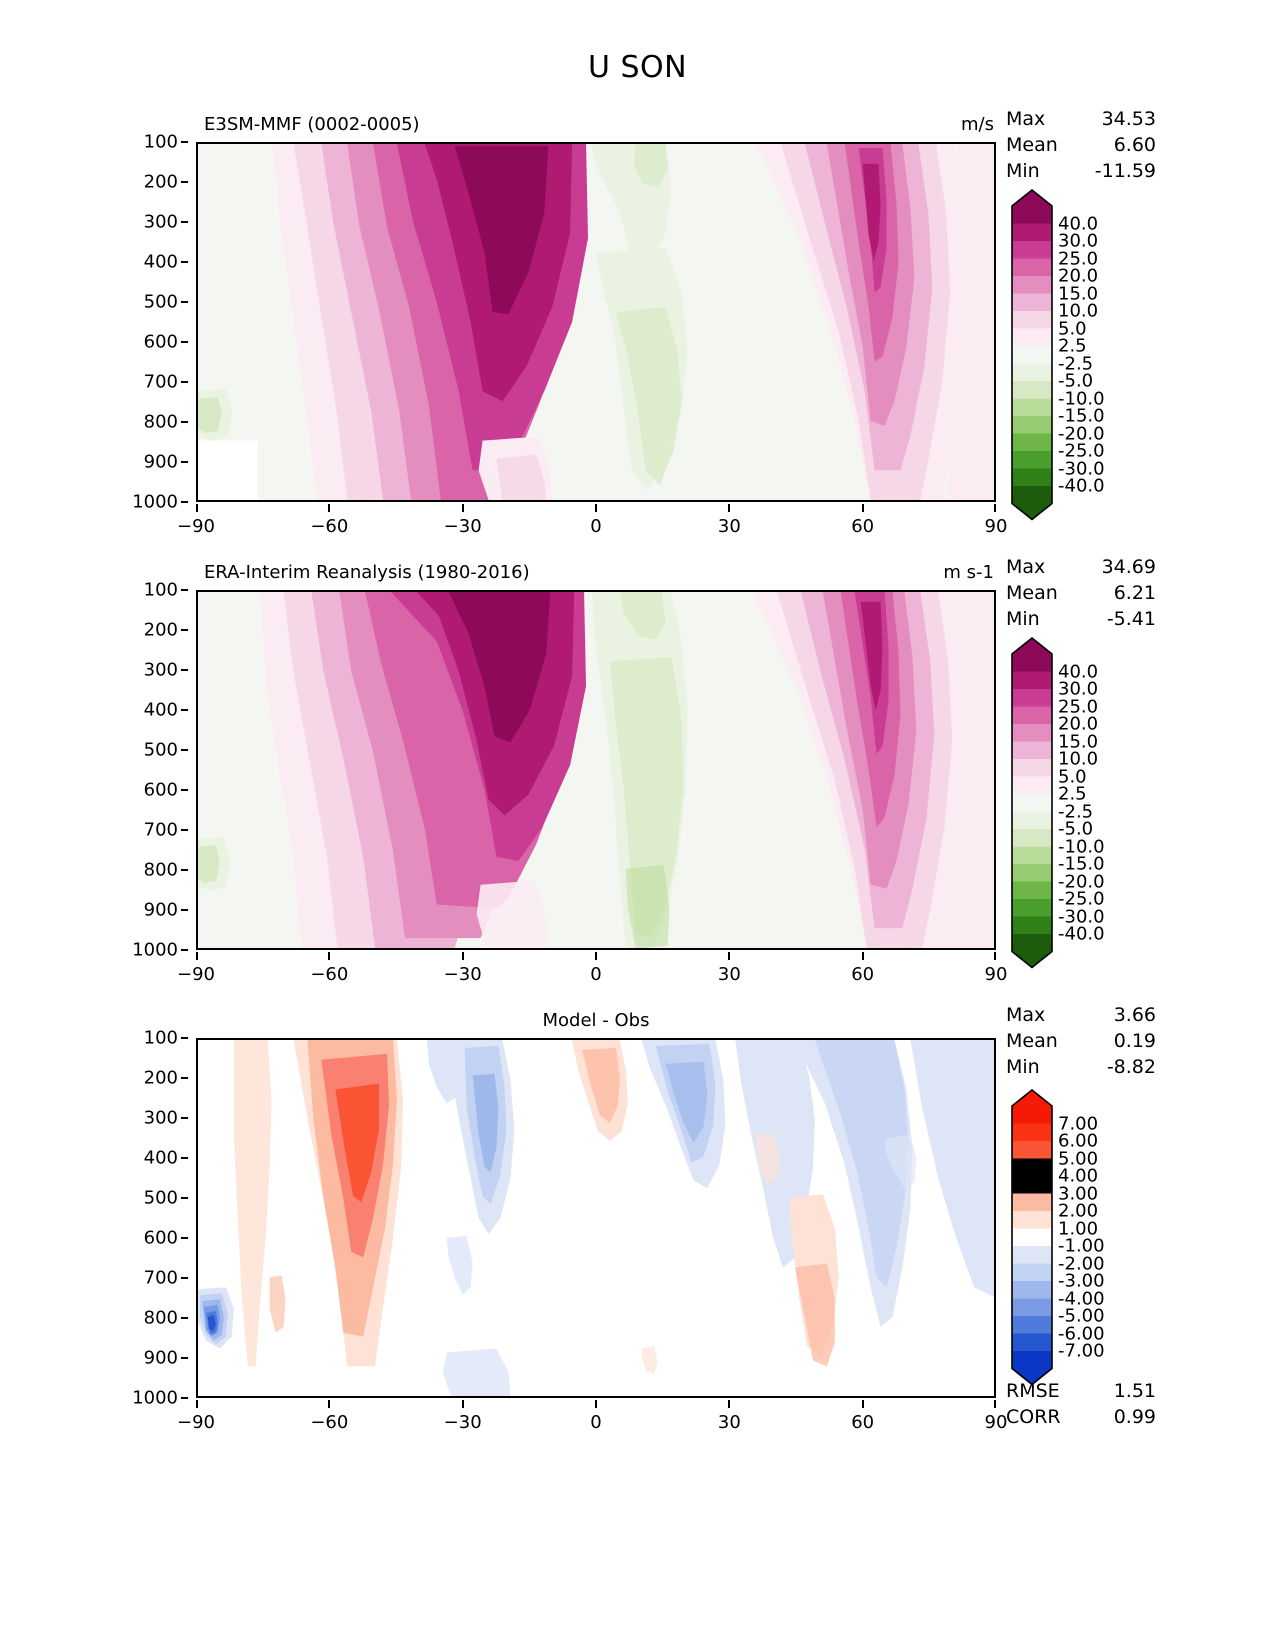  What do you see at coordinates (1081, 121) in the screenshot?
I see `stat-row: Max 34.53` at bounding box center [1081, 121].